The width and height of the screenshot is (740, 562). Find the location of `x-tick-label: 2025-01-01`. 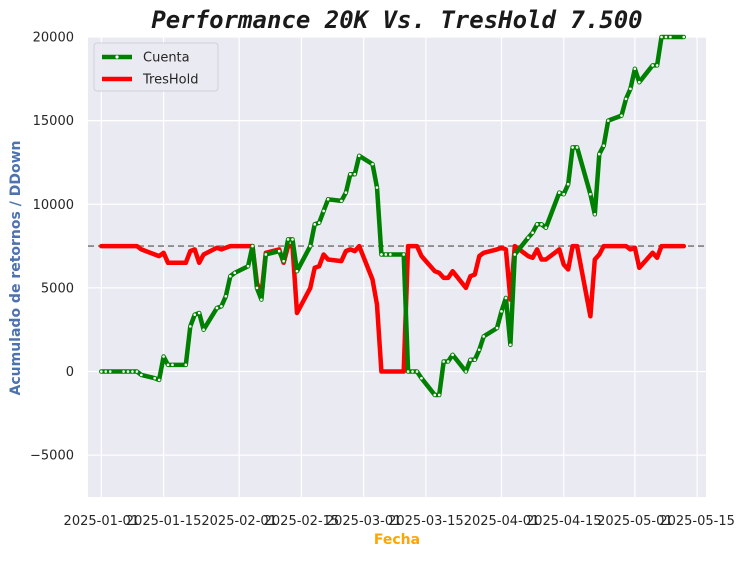

x-tick-label: 2025-01-01 is located at coordinates (102, 521).